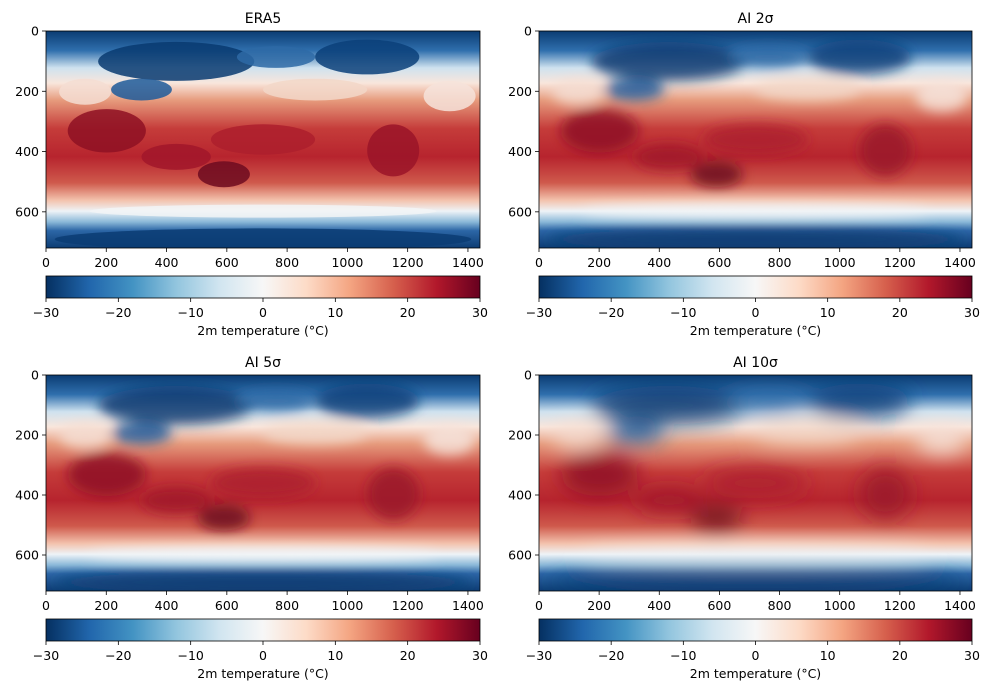  Describe the element at coordinates (190, 312) in the screenshot. I see `colorbar-tick-label: −10` at that location.